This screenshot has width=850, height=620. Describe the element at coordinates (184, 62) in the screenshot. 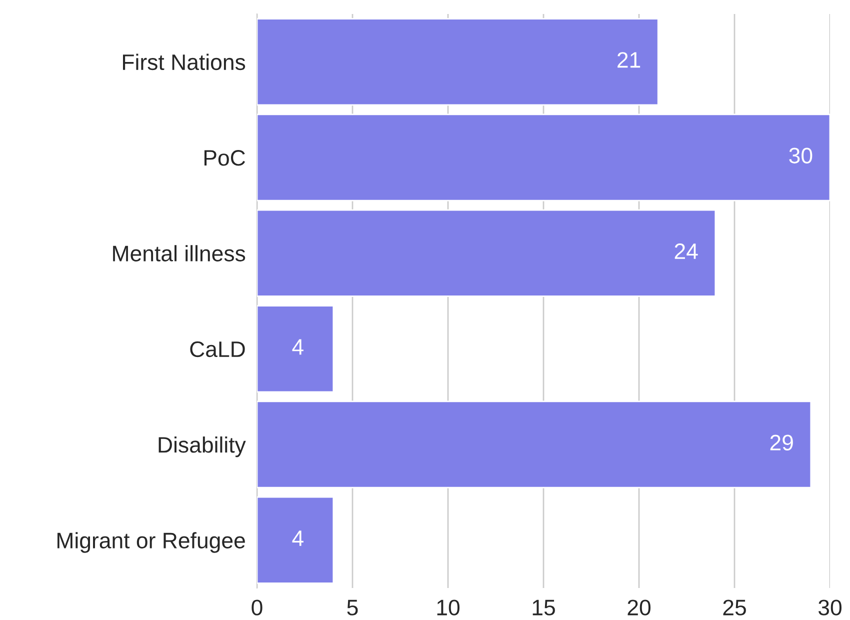

I see `y-tick-label: First Nations` at that location.